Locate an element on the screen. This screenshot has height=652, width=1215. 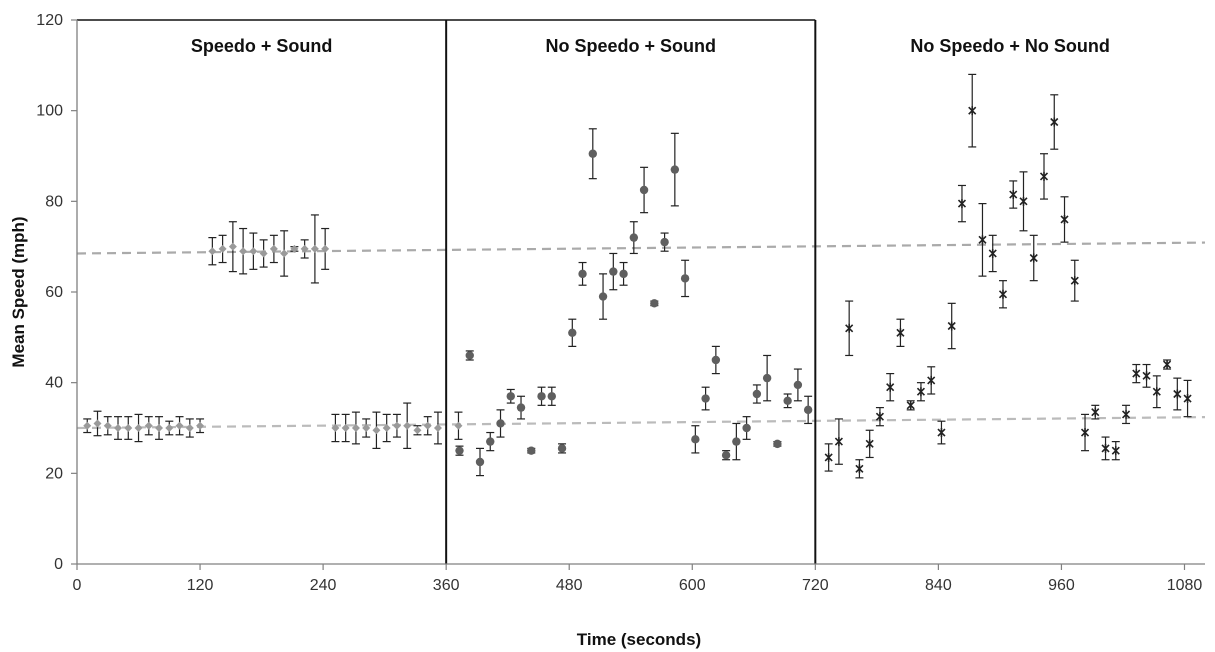
y-tick-label: 20 is located at coordinates (54, 473).